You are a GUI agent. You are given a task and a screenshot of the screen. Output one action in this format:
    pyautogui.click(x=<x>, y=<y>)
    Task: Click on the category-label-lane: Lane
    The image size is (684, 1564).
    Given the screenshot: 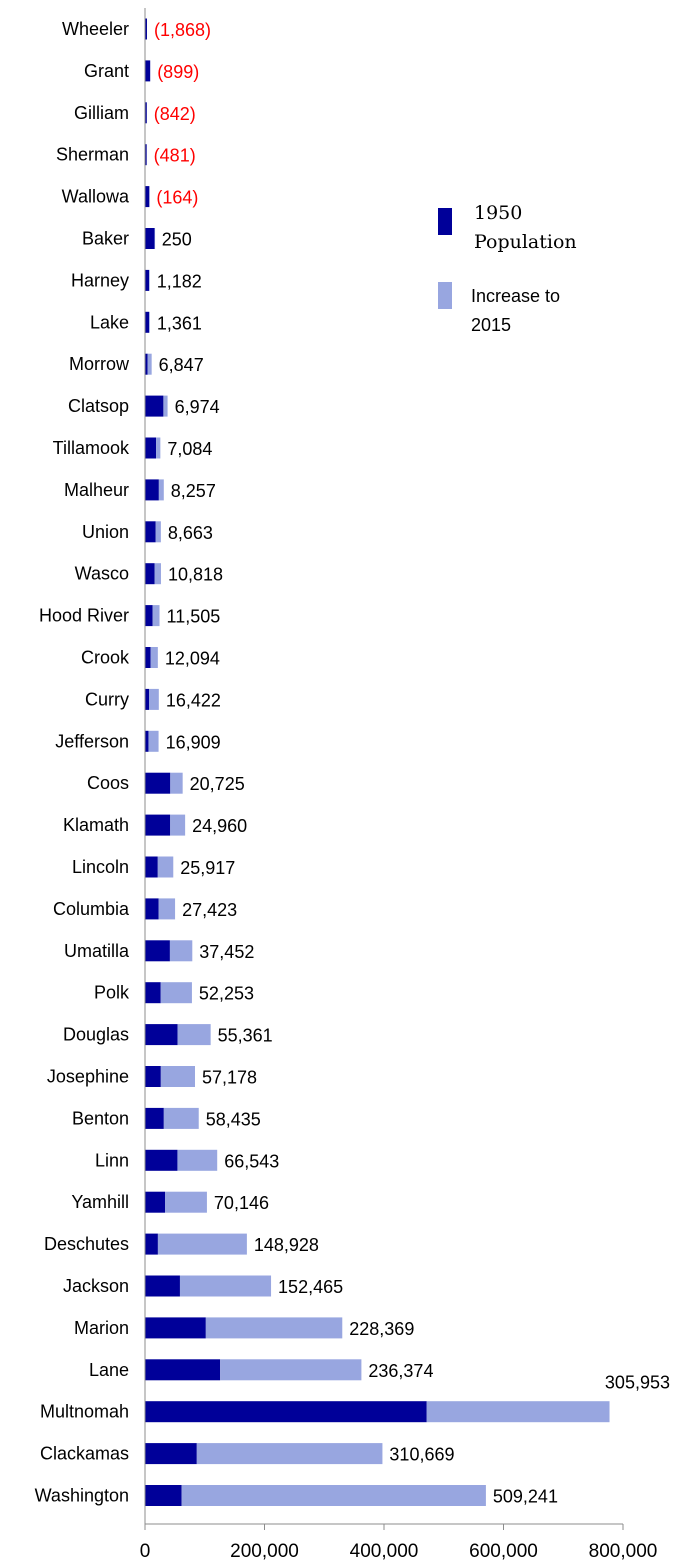 What is the action you would take?
    pyautogui.click(x=109, y=1370)
    